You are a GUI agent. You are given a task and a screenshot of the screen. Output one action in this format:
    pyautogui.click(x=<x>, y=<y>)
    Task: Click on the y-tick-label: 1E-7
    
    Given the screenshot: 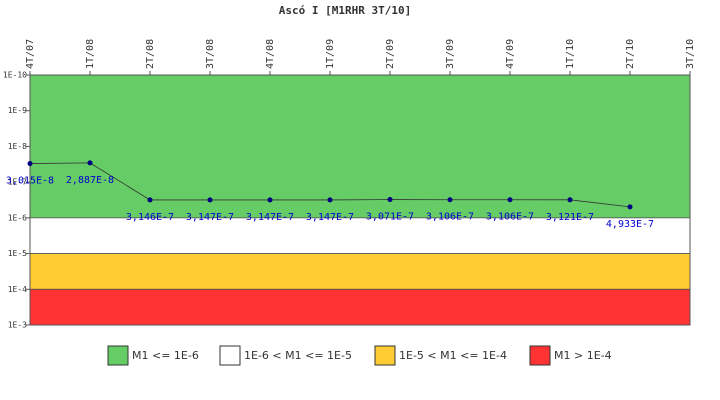 What is the action you would take?
    pyautogui.click(x=17, y=182)
    